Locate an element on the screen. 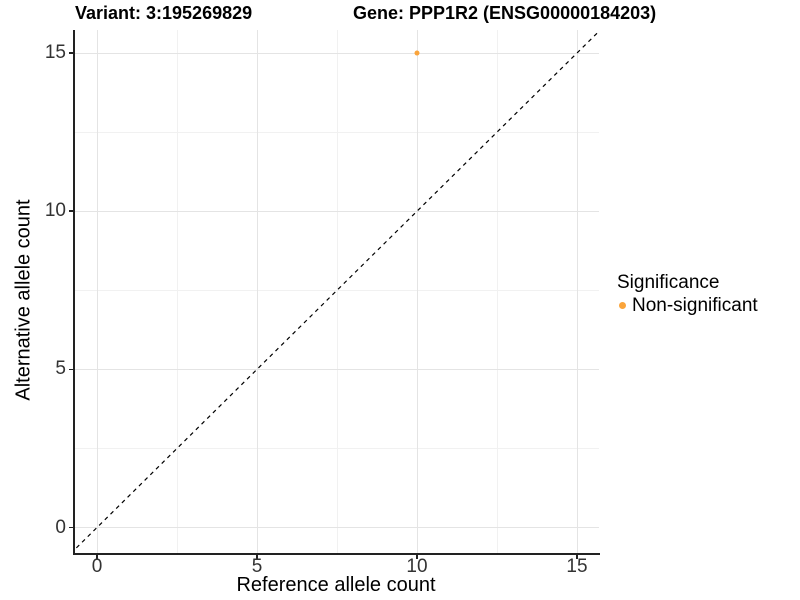  legend-item: Non-significant is located at coordinates (707, 305).